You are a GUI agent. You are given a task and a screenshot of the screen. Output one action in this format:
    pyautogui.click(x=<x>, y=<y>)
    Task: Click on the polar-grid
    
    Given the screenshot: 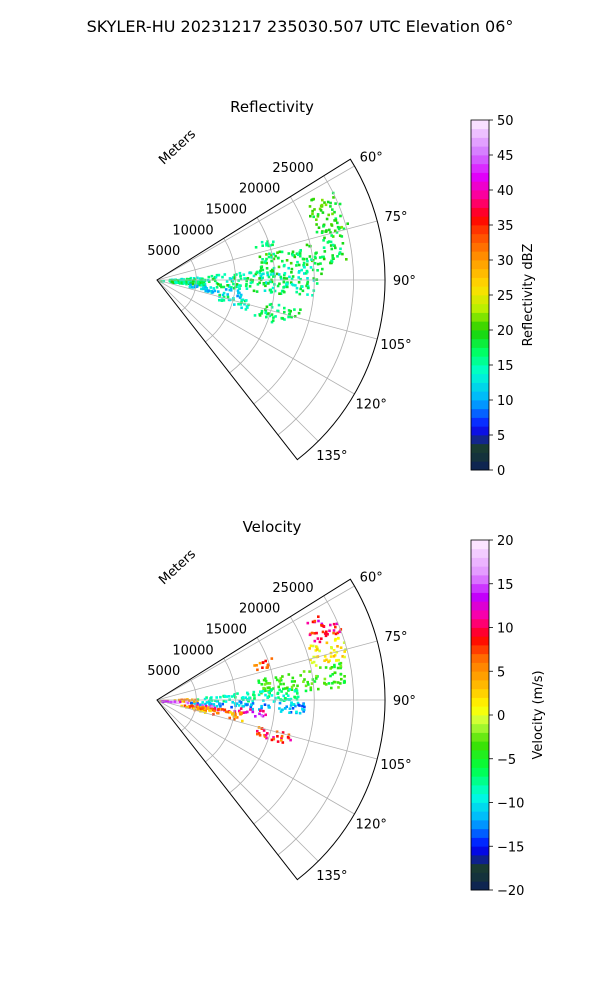 What is the action you would take?
    pyautogui.click(x=270, y=303)
    